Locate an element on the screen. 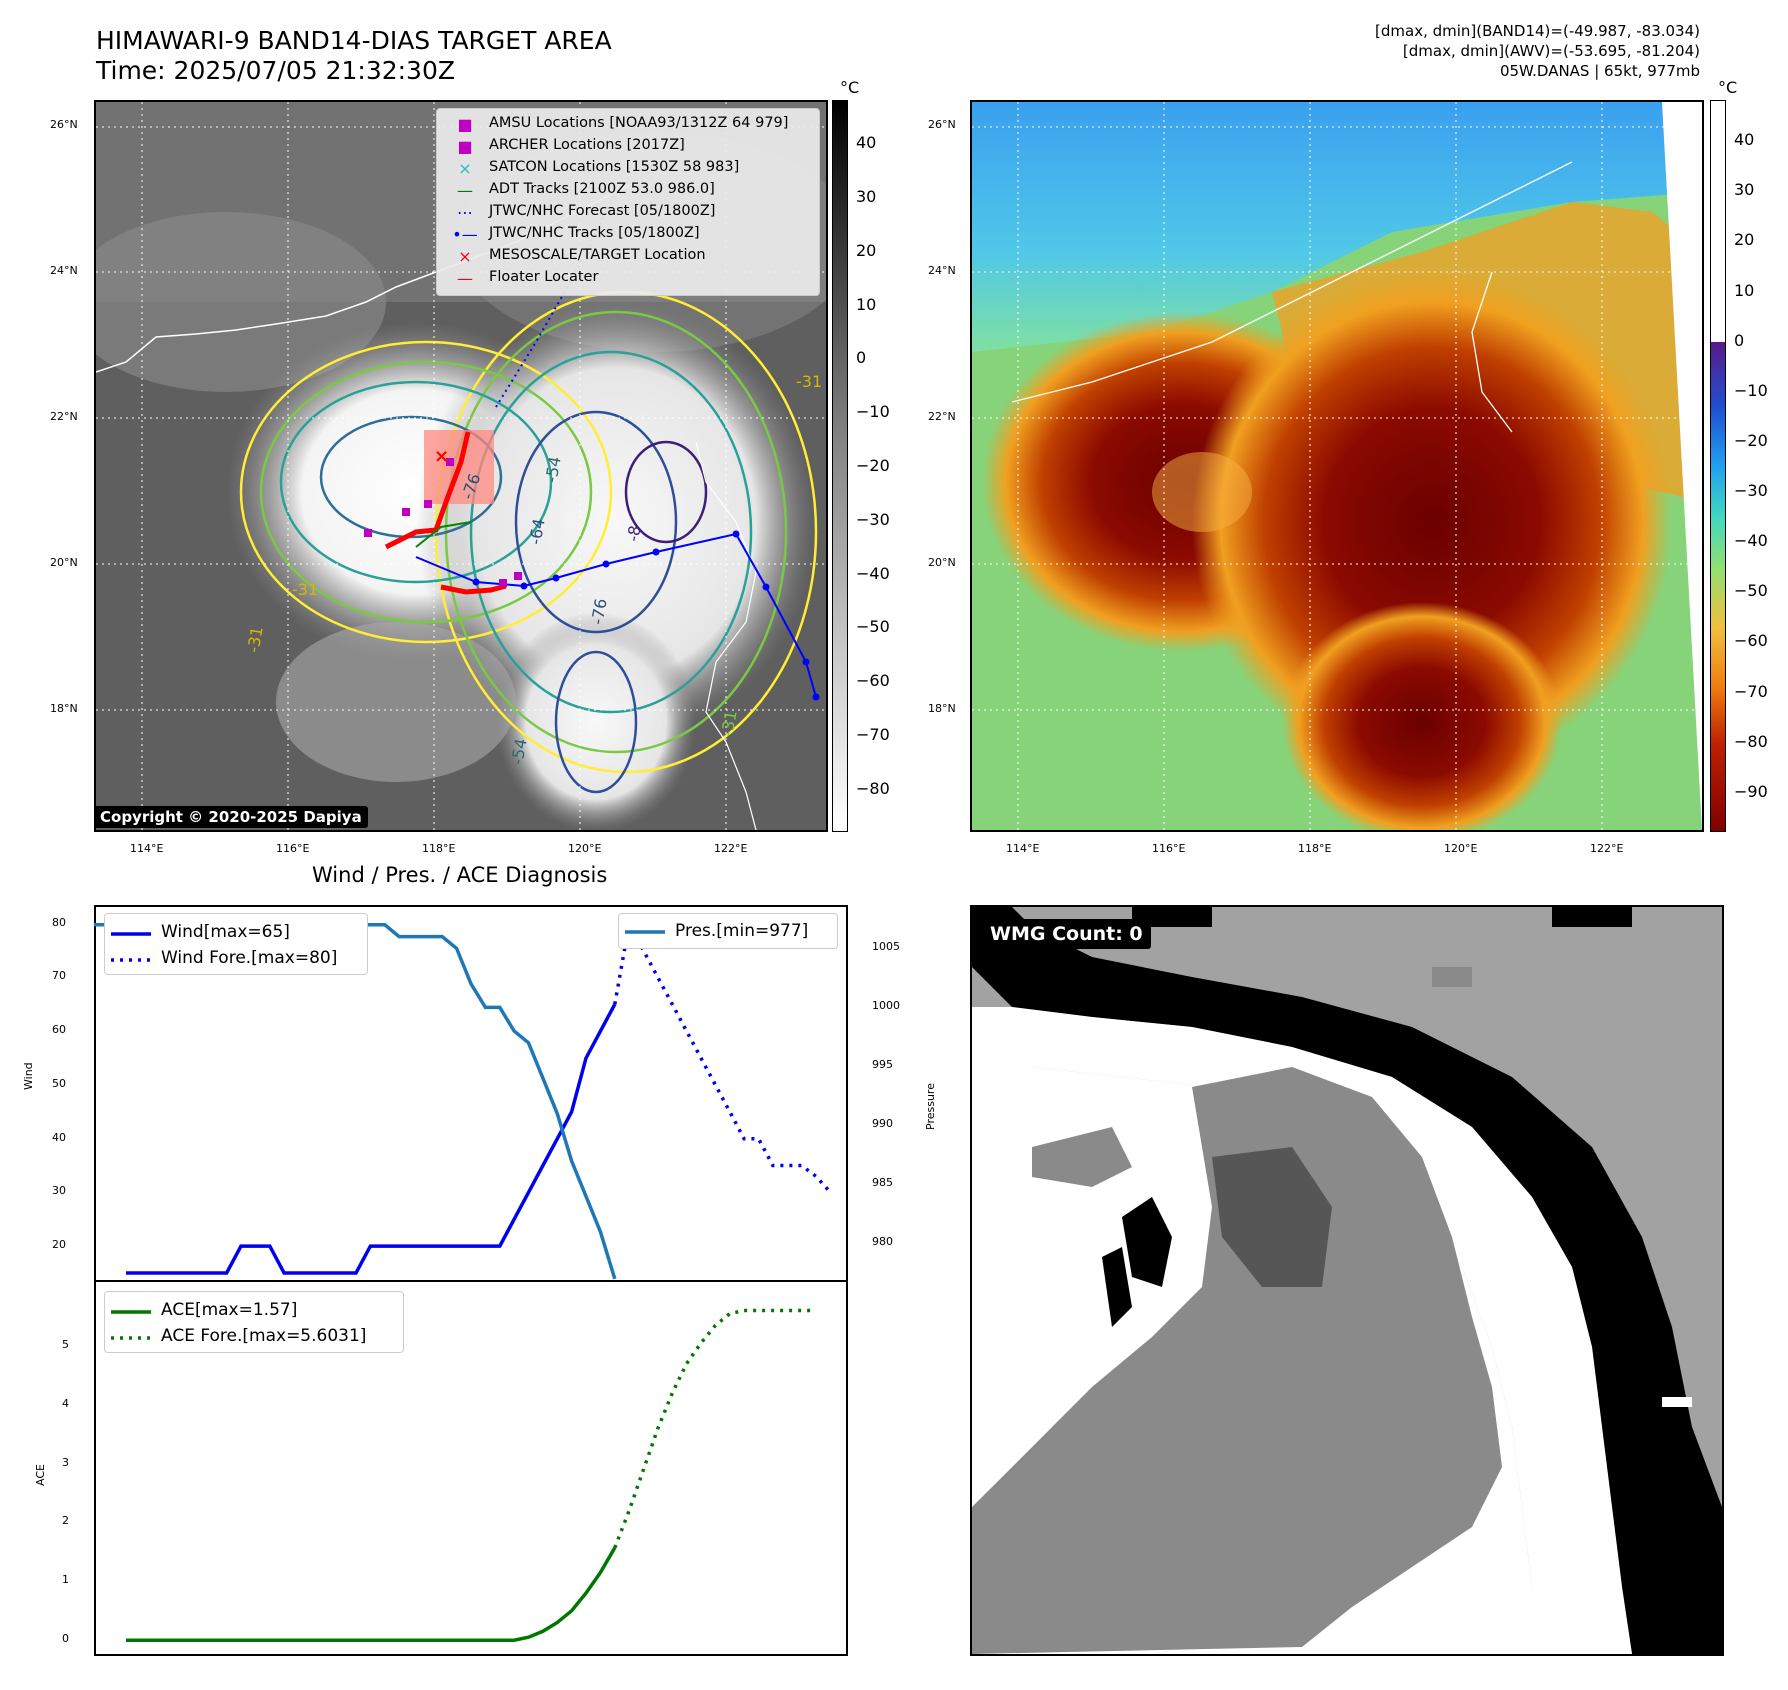 This screenshot has width=1788, height=1690. wind-forecast-legend-label: Wind Fore.[max=80] is located at coordinates (249, 958).